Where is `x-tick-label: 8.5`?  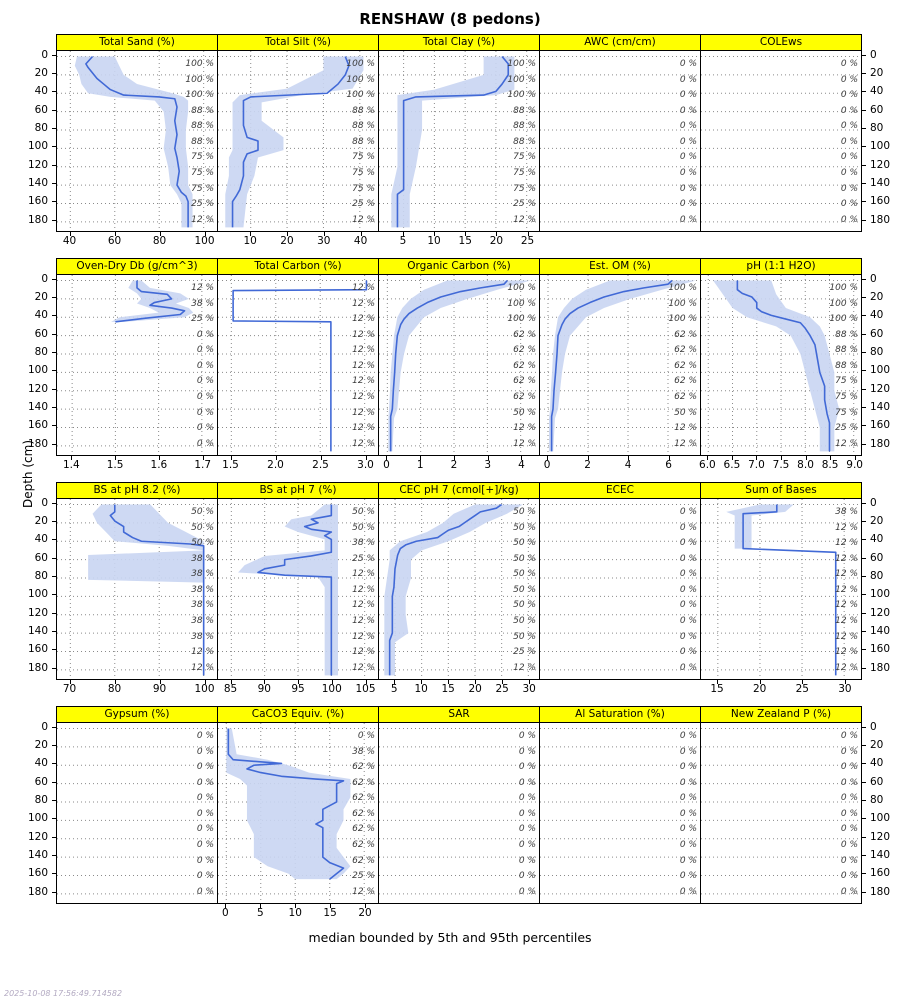
x-tick-label: 8.5 is located at coordinates (830, 465).